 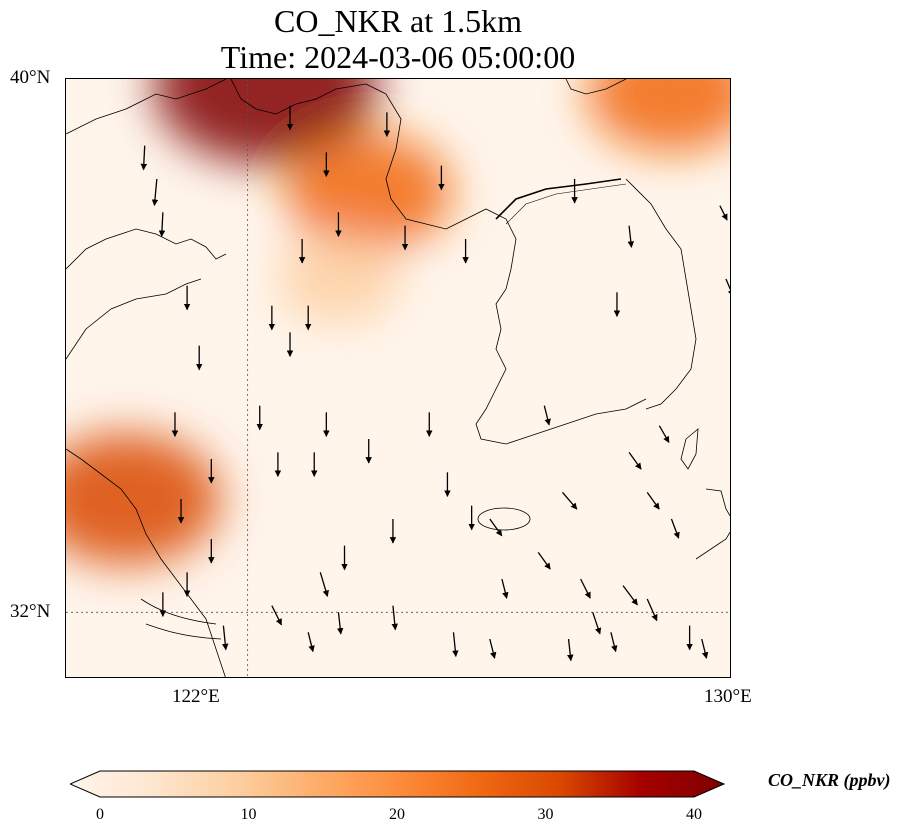 I want to click on lat-label-40n: 40°N, so click(x=30, y=77).